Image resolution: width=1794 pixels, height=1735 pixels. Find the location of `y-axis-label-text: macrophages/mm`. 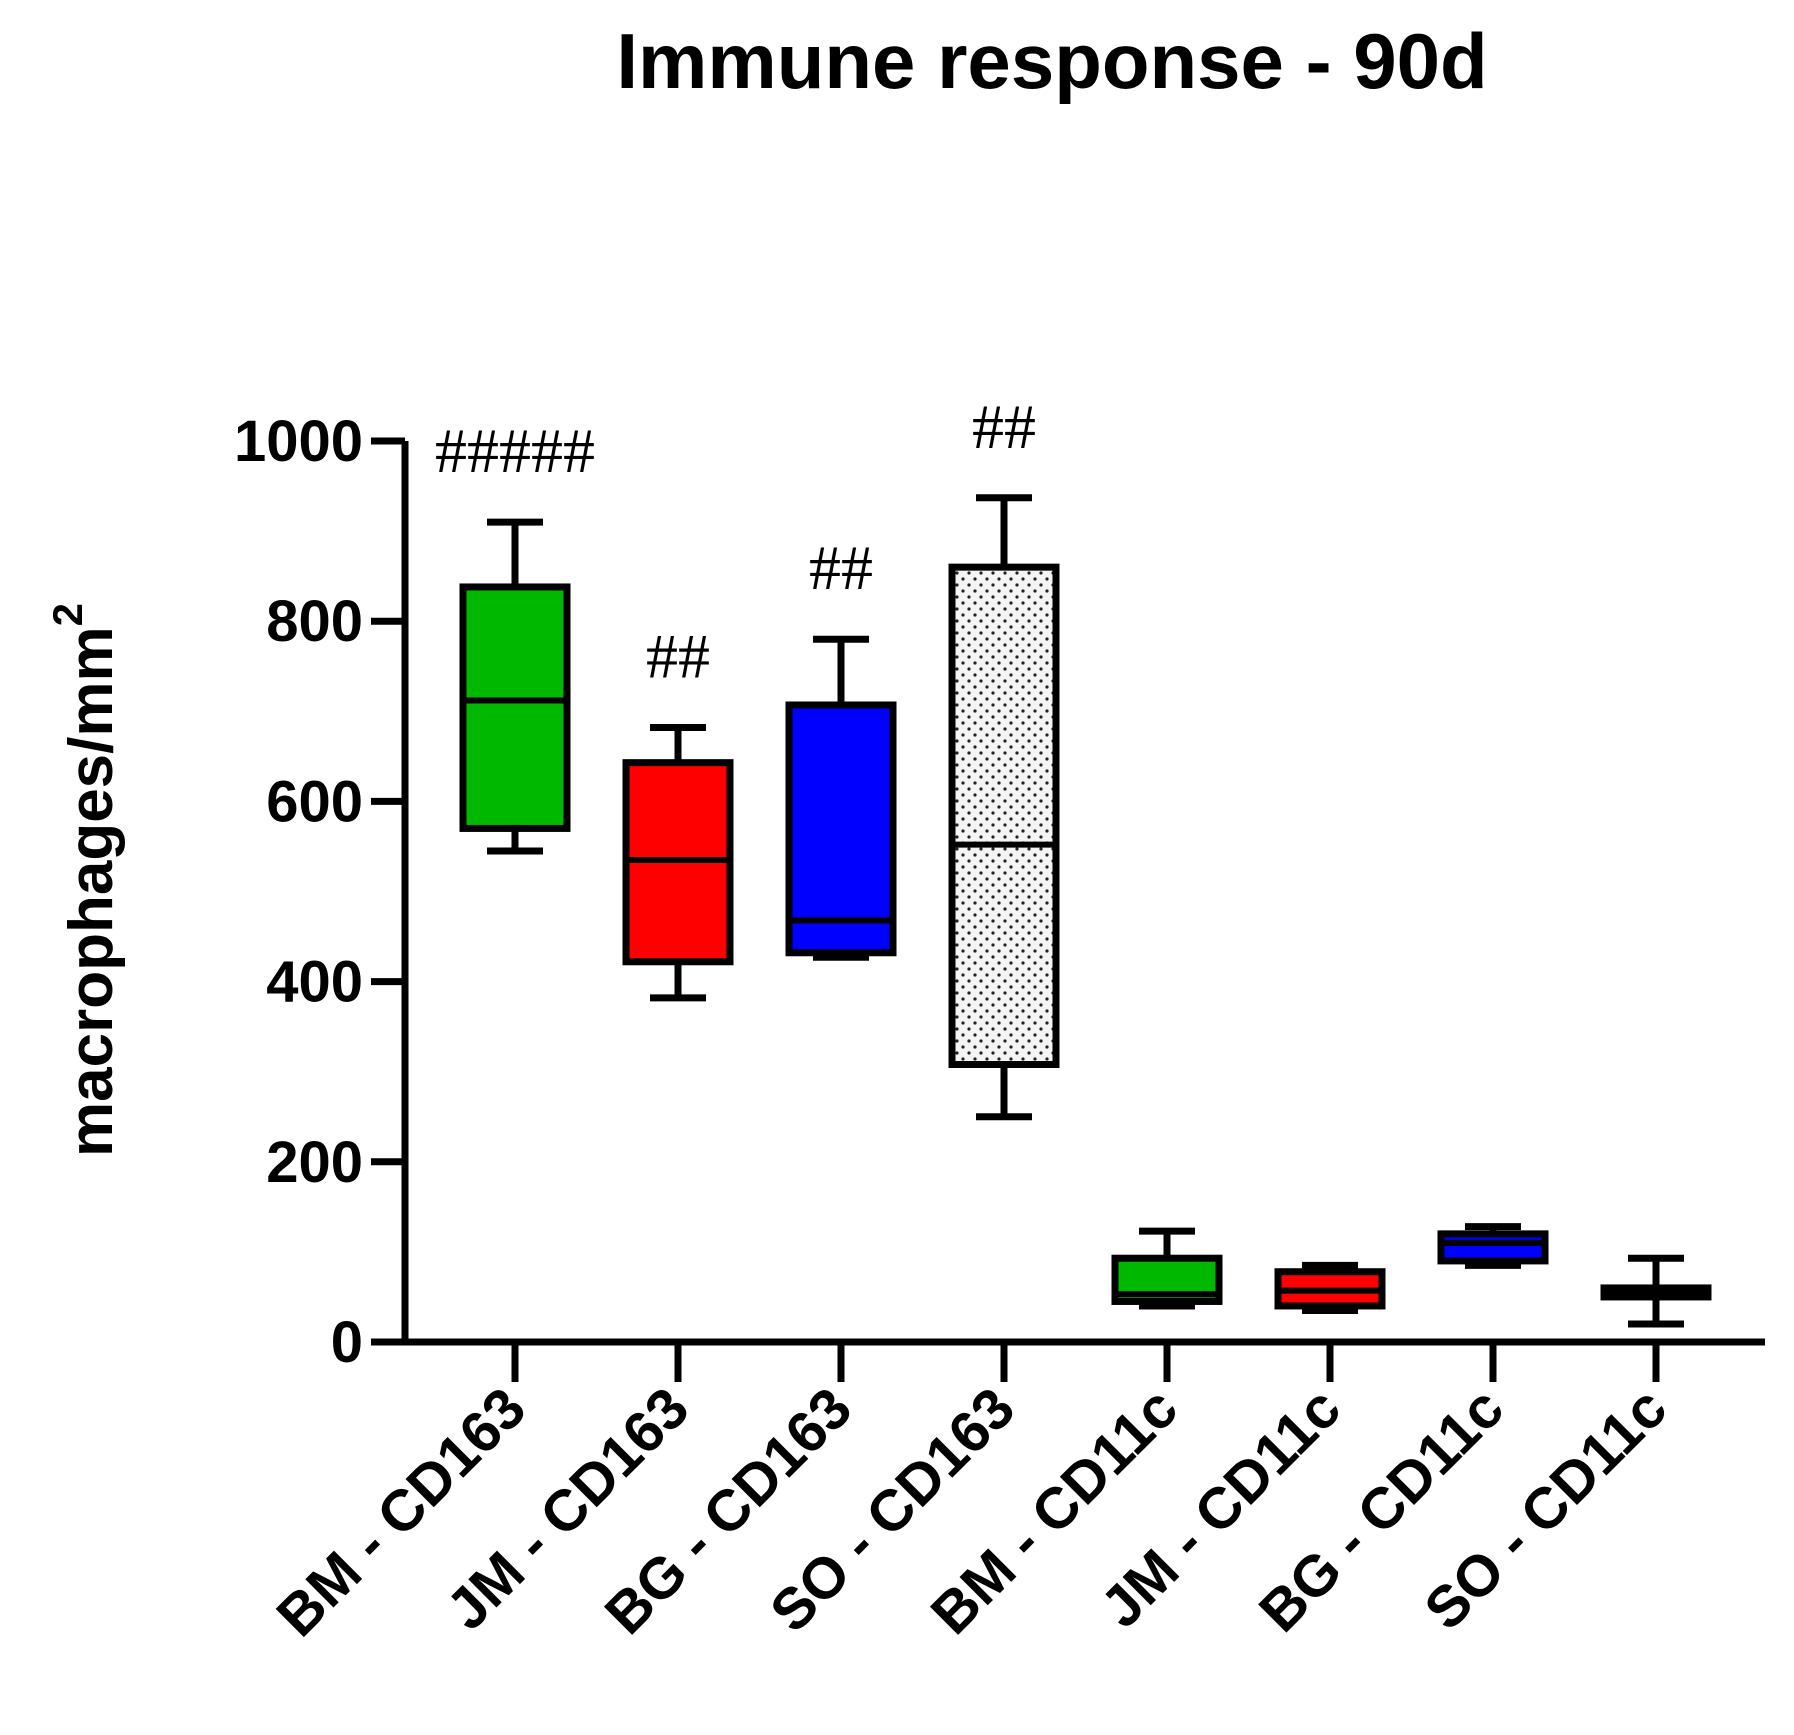

y-axis-label-text: macrophages/mm is located at coordinates (91, 891).